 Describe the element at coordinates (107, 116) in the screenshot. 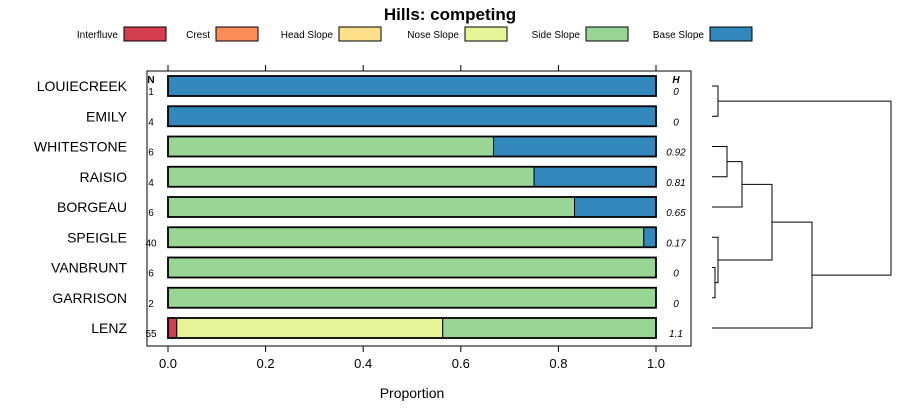

I see `row-label-emily: EMILY` at that location.